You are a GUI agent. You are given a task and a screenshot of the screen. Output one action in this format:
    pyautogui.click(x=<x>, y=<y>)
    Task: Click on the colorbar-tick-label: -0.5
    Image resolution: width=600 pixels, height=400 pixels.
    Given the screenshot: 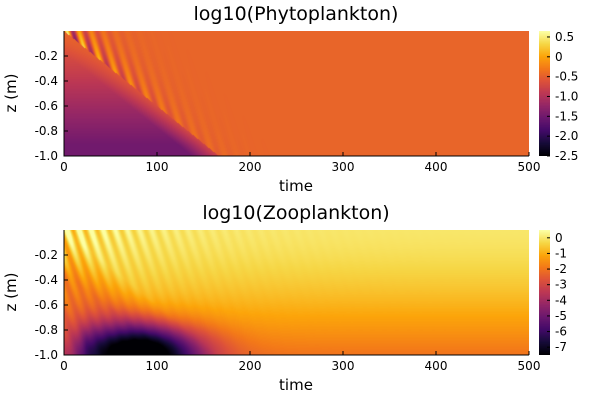 What is the action you would take?
    pyautogui.click(x=566, y=77)
    